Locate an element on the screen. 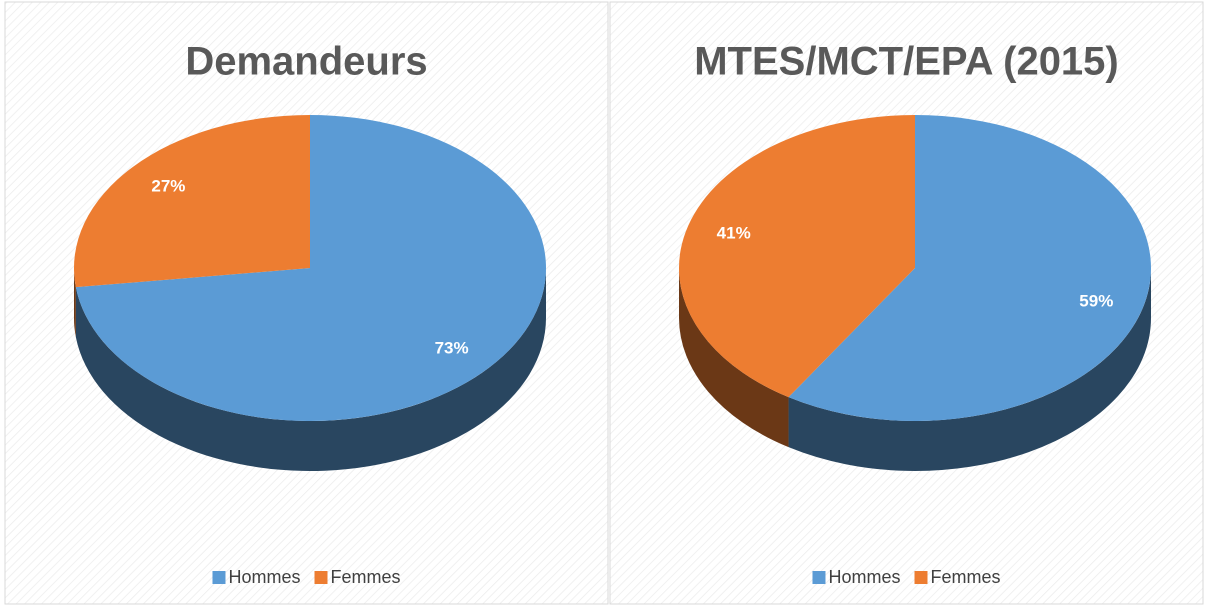 The width and height of the screenshot is (1208, 608). data-label: 41% is located at coordinates (734, 232).